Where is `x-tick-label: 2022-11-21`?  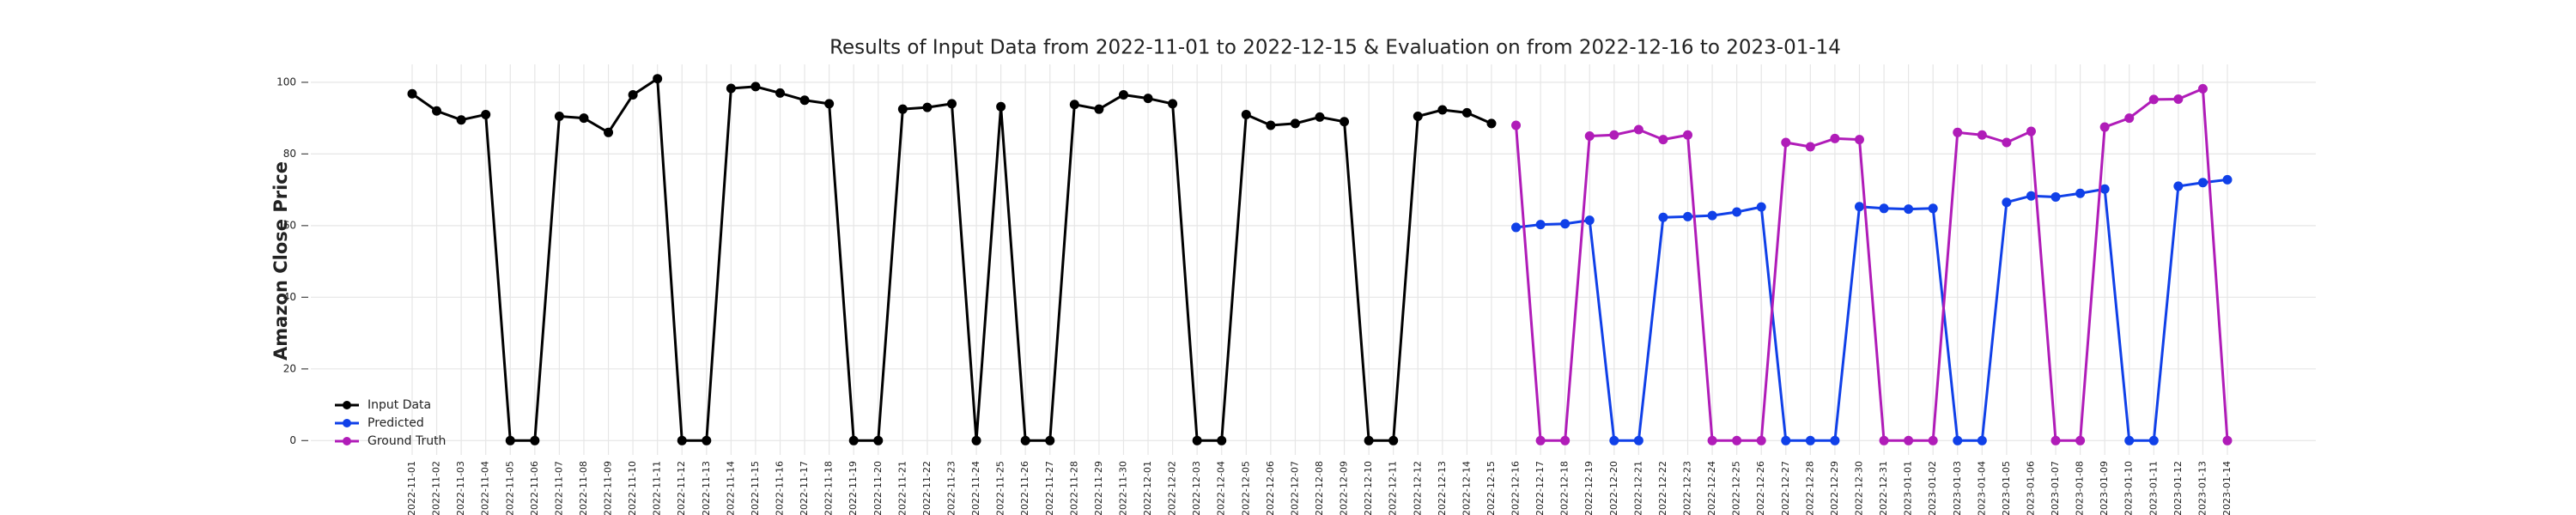 x-tick-label: 2022-11-21 is located at coordinates (902, 488).